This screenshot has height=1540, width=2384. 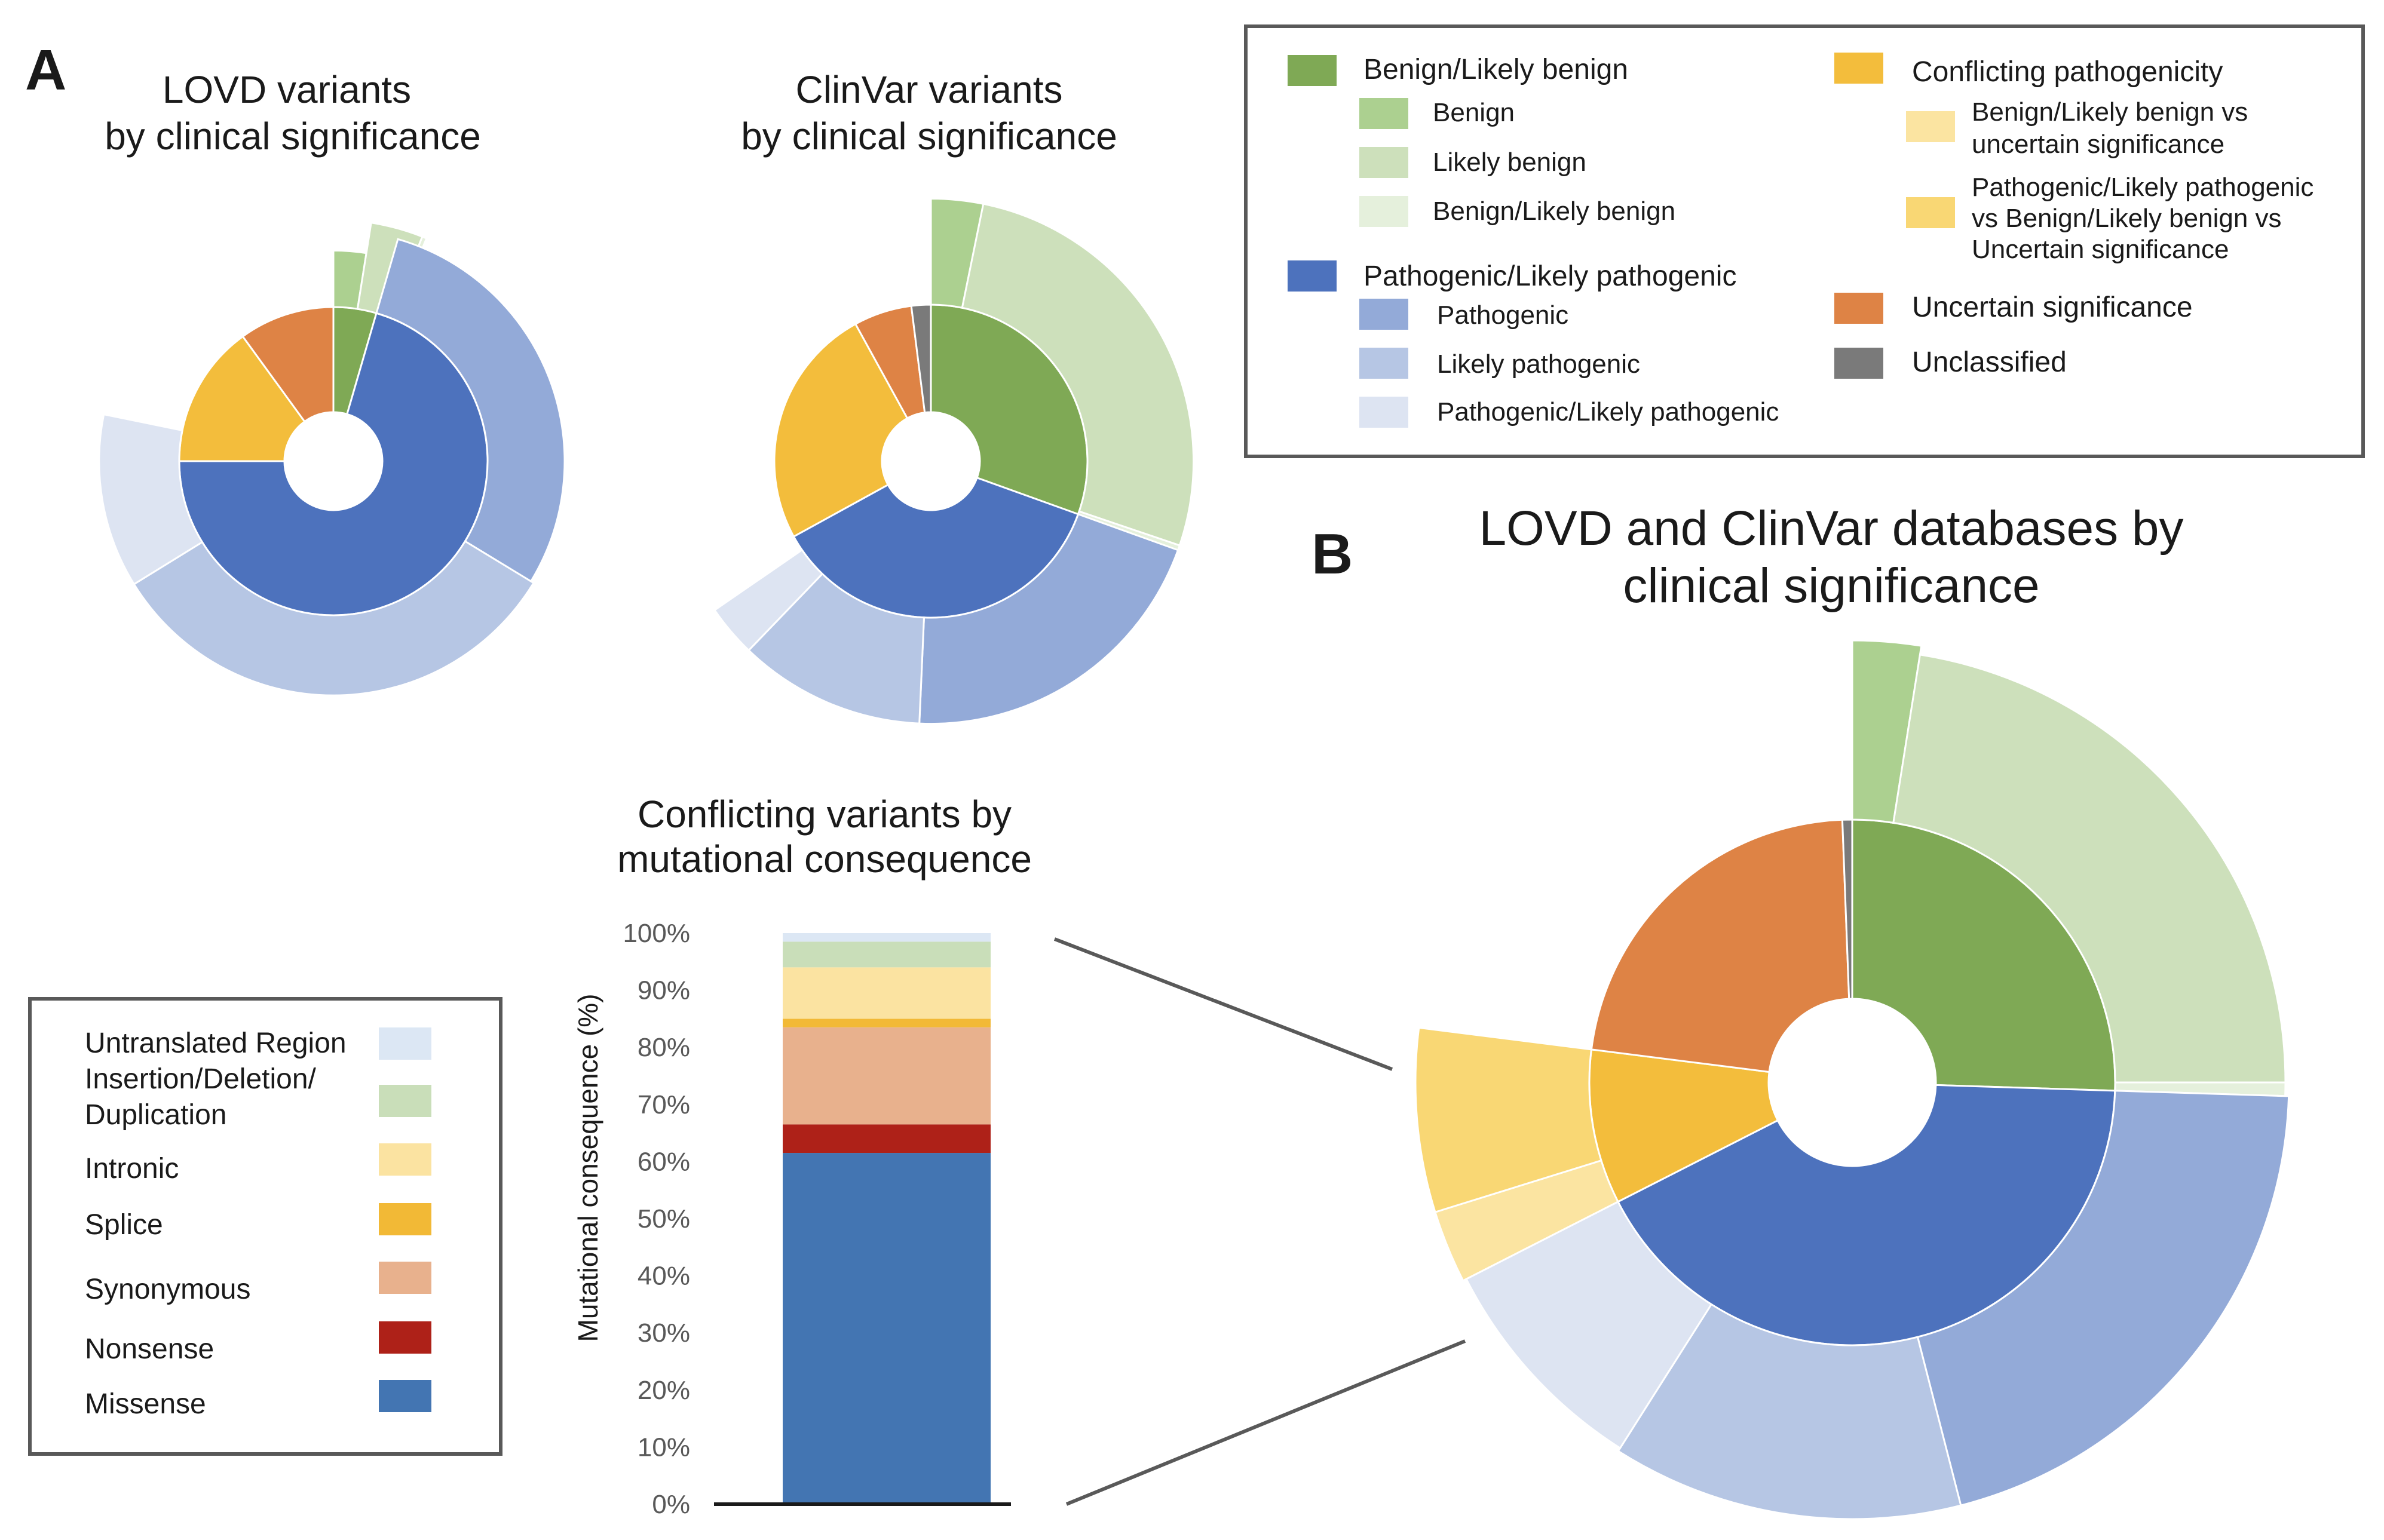 I want to click on bar-segment-missense, so click(x=887, y=1328).